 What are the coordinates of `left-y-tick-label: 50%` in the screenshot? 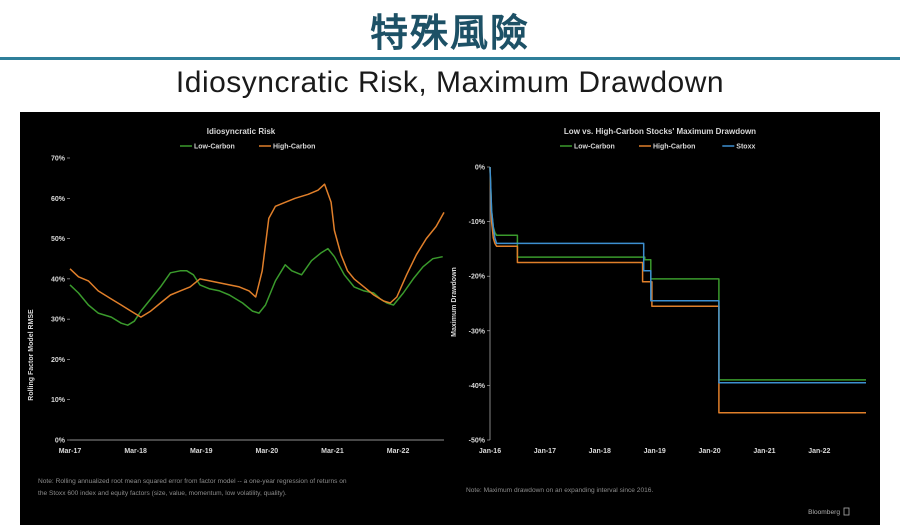 It's located at (58, 239).